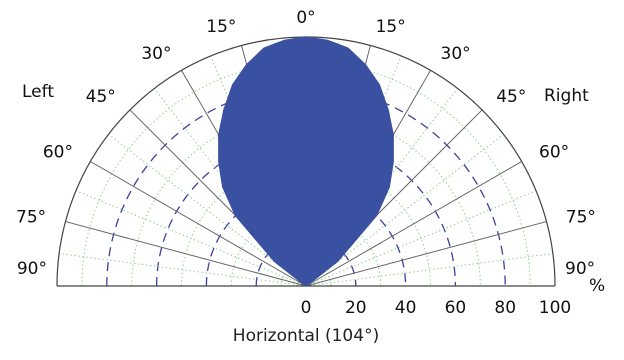  What do you see at coordinates (597, 286) in the screenshot?
I see `radial-unit-label: %` at bounding box center [597, 286].